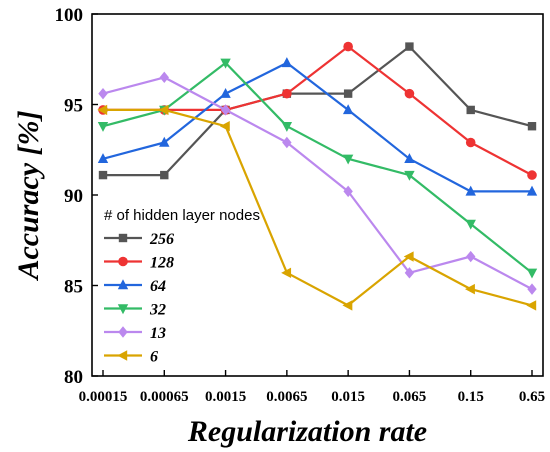  What do you see at coordinates (182, 286) in the screenshot?
I see `legend: # of hidden layer nodes 256 128 64 32 13 6` at bounding box center [182, 286].